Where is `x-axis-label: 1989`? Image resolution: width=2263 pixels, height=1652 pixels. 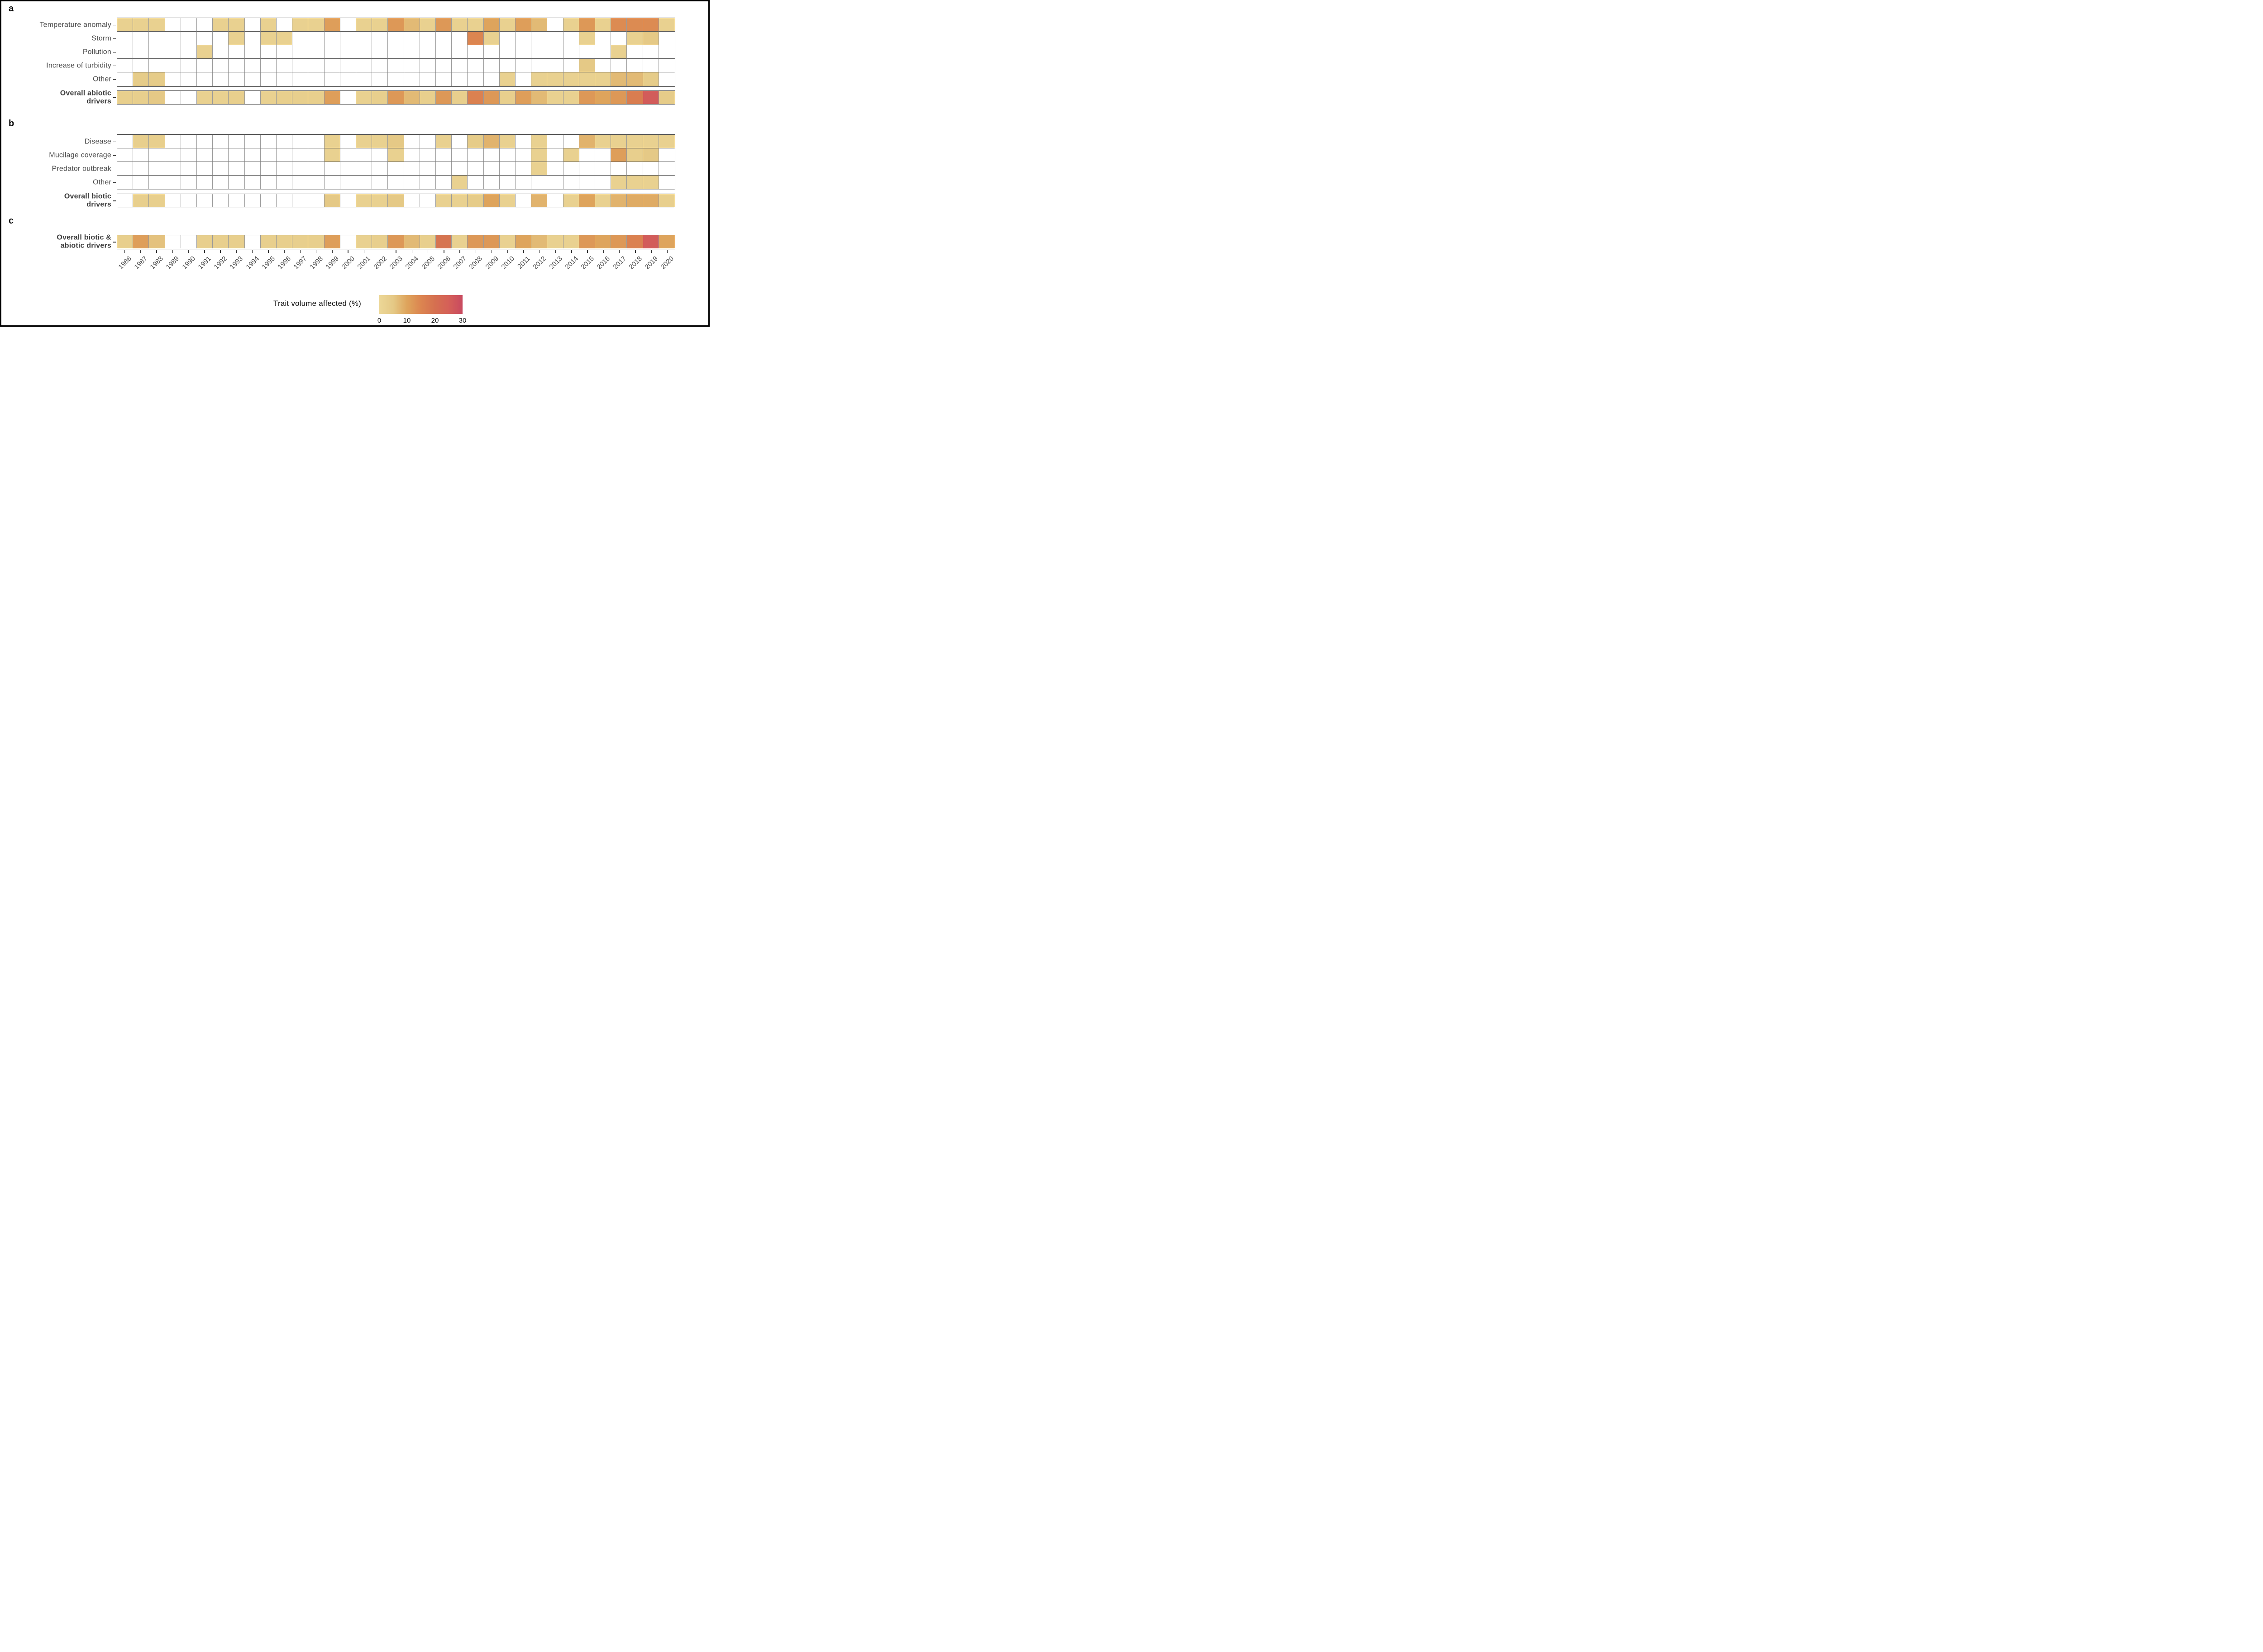
x-axis-label: 1989 is located at coordinates (172, 263).